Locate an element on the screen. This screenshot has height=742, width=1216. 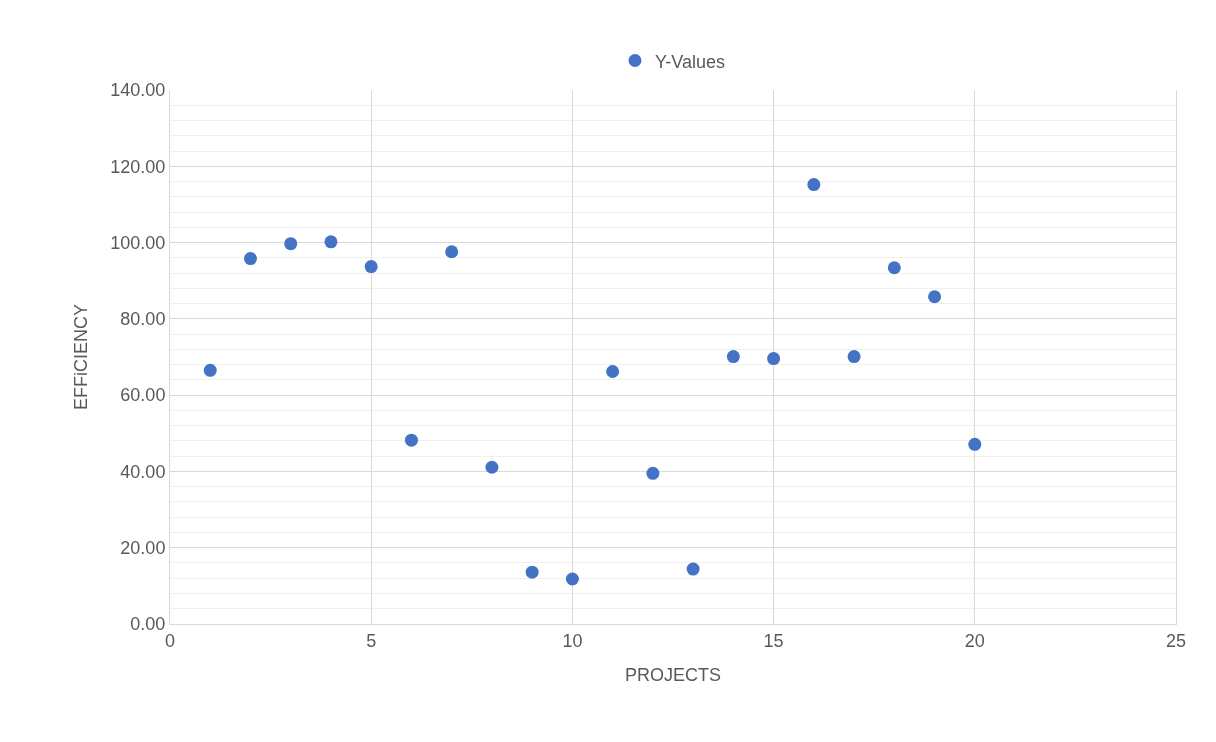
y-tick-label: 20.00 is located at coordinates (143, 548).